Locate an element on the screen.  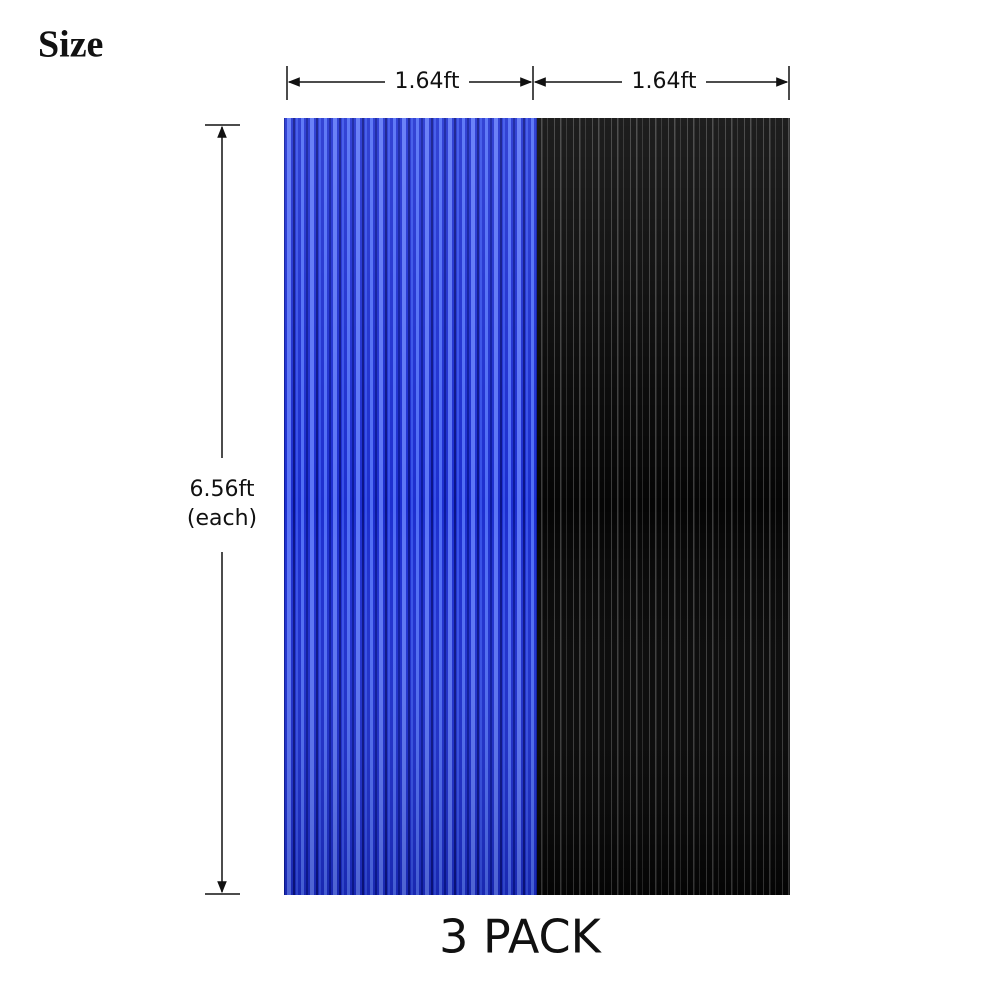
title: Size is located at coordinates (70, 45).